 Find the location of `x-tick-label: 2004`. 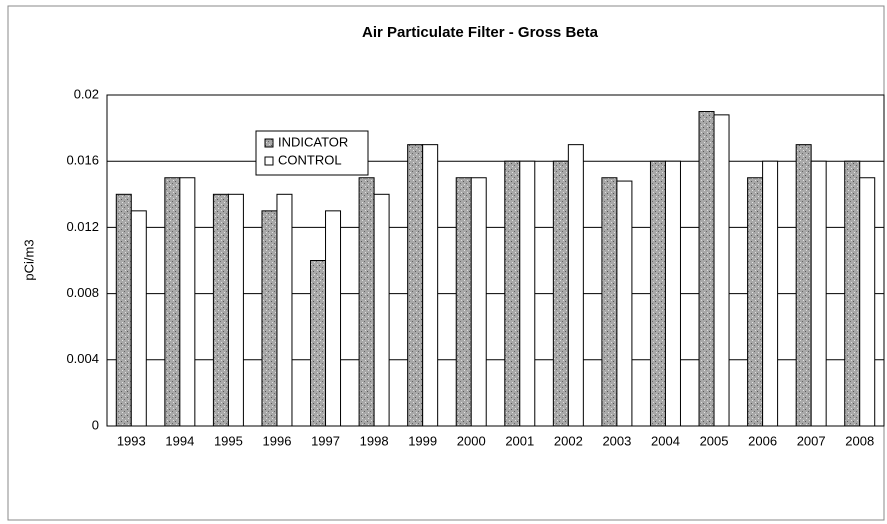

x-tick-label: 2004 is located at coordinates (665, 440).